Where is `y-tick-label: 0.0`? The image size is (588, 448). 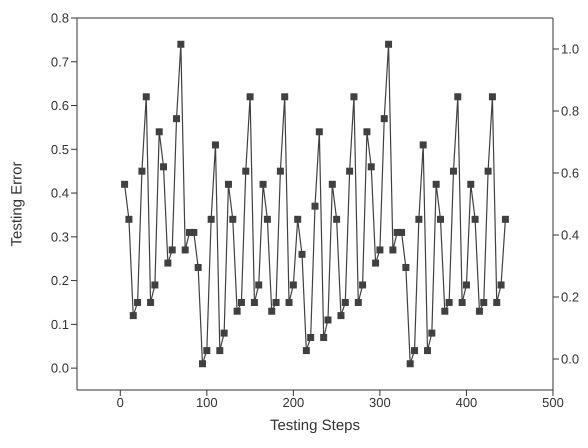
y-tick-label: 0.0 is located at coordinates (59, 368).